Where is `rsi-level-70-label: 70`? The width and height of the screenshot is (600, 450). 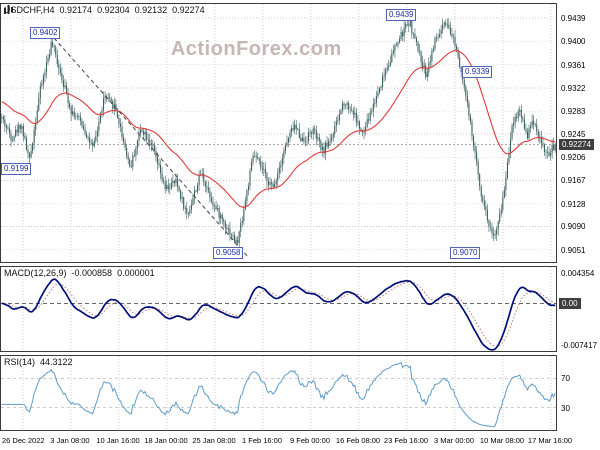
rsi-level-70-label: 70 is located at coordinates (565, 378).